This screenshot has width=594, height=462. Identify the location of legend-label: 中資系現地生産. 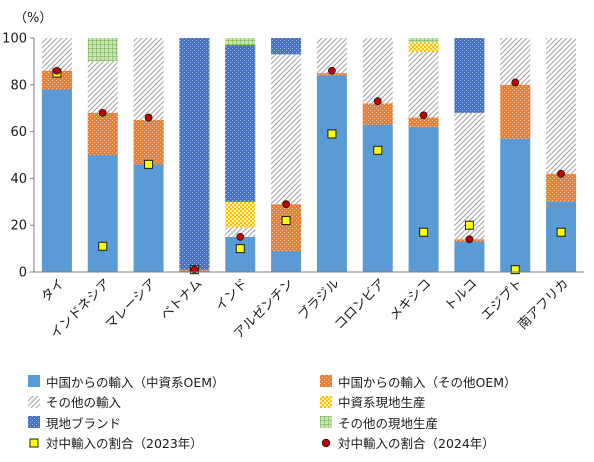
(382, 402).